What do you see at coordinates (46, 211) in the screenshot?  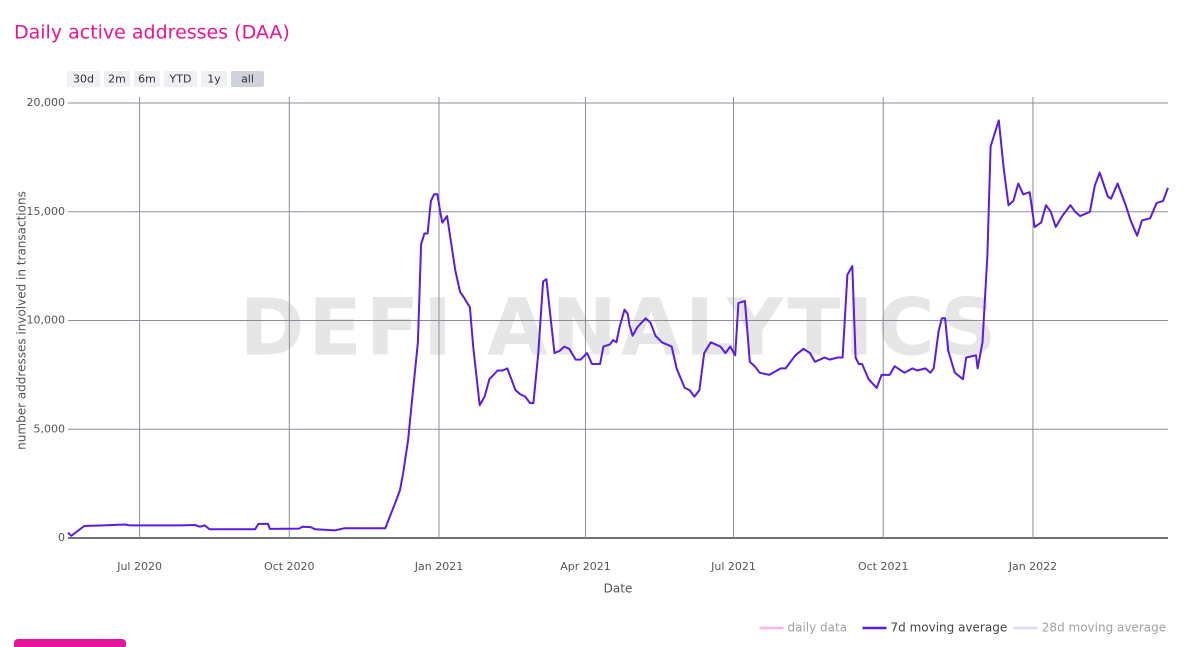 I see `y-tick-label: 15,000` at bounding box center [46, 211].